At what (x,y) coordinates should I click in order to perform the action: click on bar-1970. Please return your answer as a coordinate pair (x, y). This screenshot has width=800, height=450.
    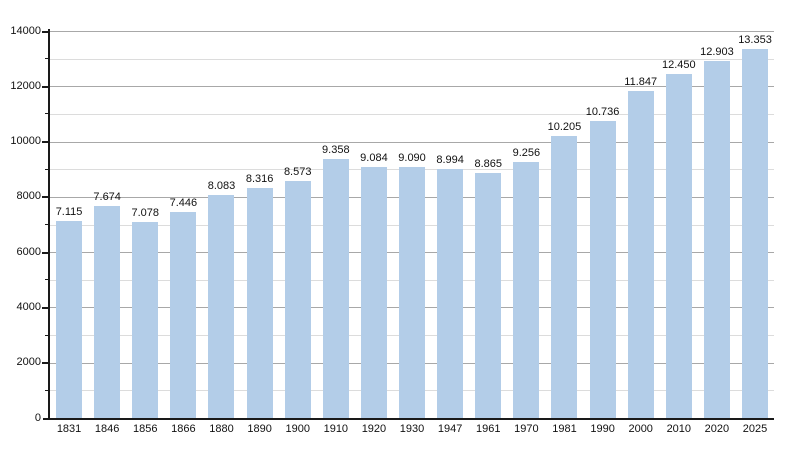
    Looking at the image, I should click on (526, 290).